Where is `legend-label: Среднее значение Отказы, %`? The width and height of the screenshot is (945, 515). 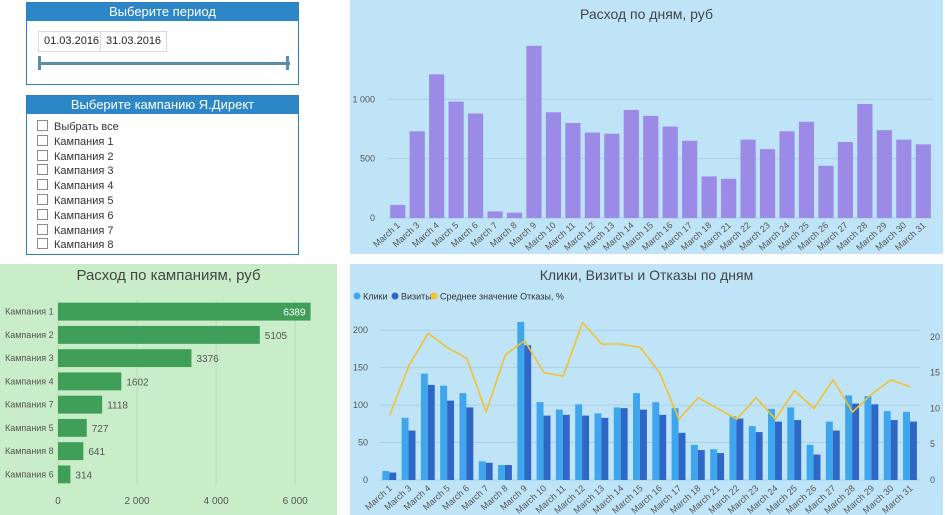
legend-label: Среднее значение Отказы, % is located at coordinates (502, 297).